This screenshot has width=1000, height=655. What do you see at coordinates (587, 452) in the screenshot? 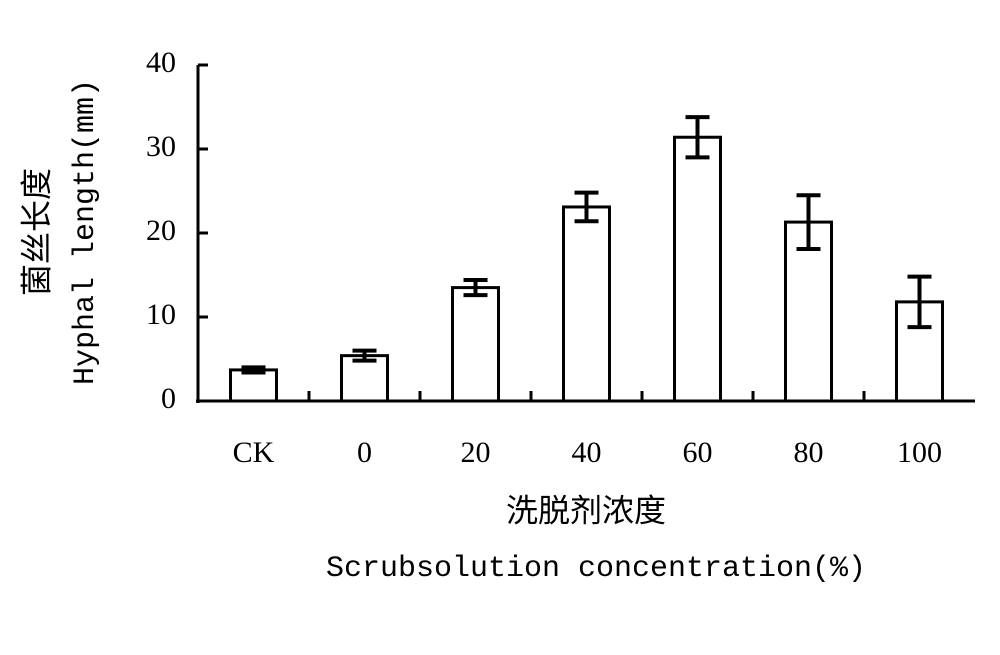
I see `x-tick-label: 40` at bounding box center [587, 452].